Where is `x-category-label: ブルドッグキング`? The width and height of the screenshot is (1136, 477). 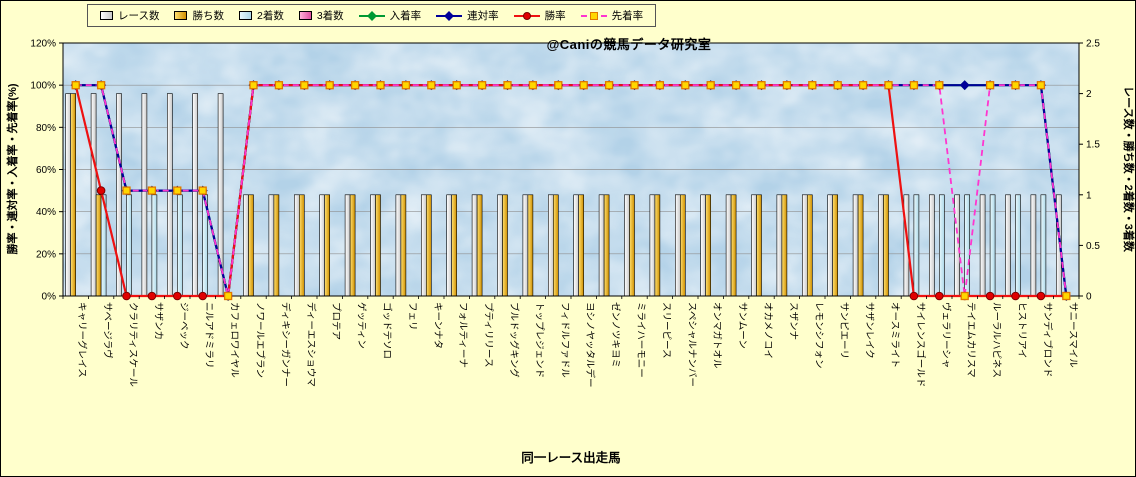
x-category-label: ブルドッグキング is located at coordinates (514, 340).